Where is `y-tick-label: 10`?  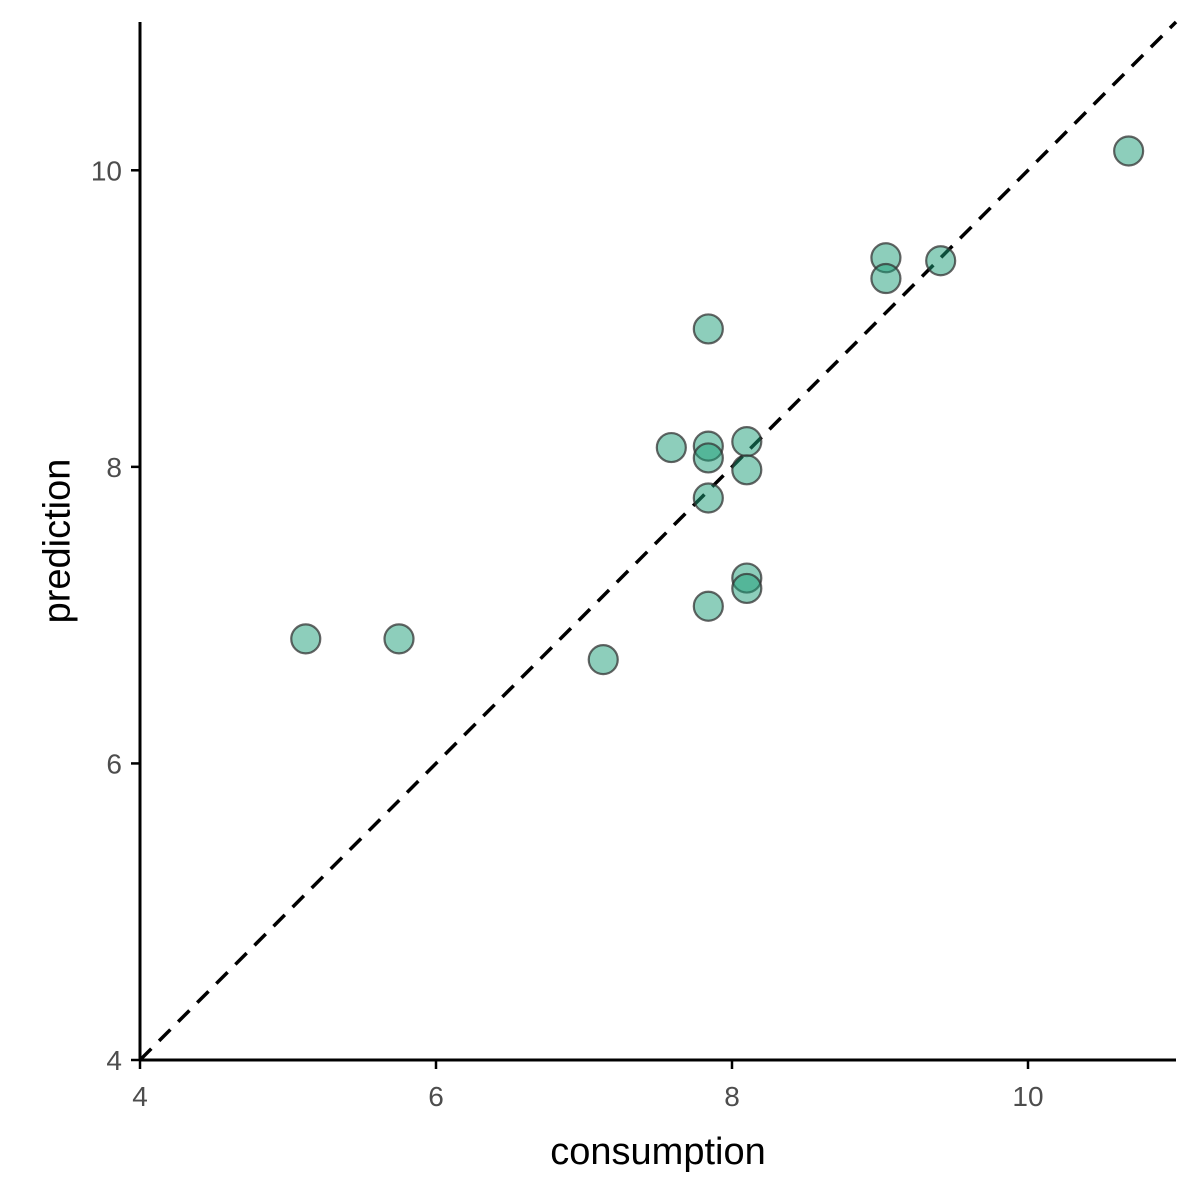 y-tick-label: 10 is located at coordinates (106, 170).